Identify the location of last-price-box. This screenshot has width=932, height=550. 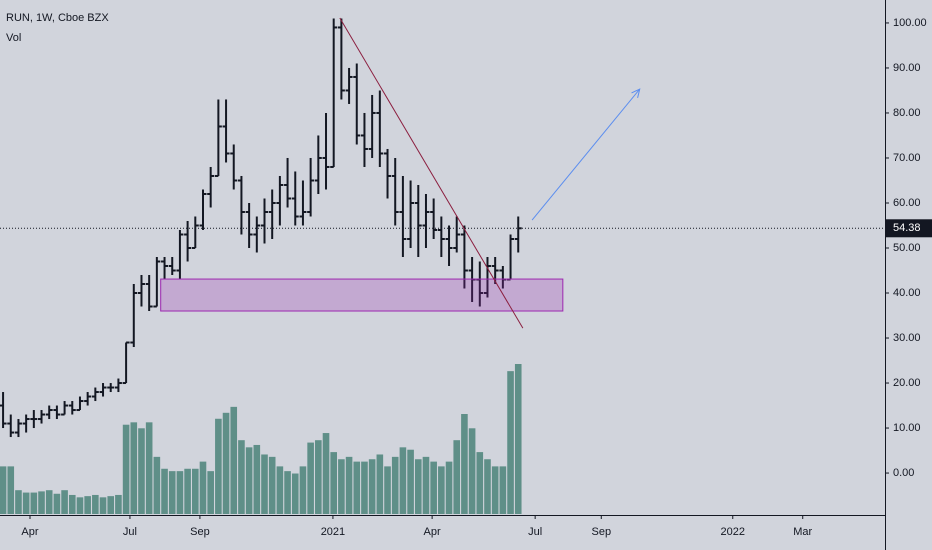
(909, 228).